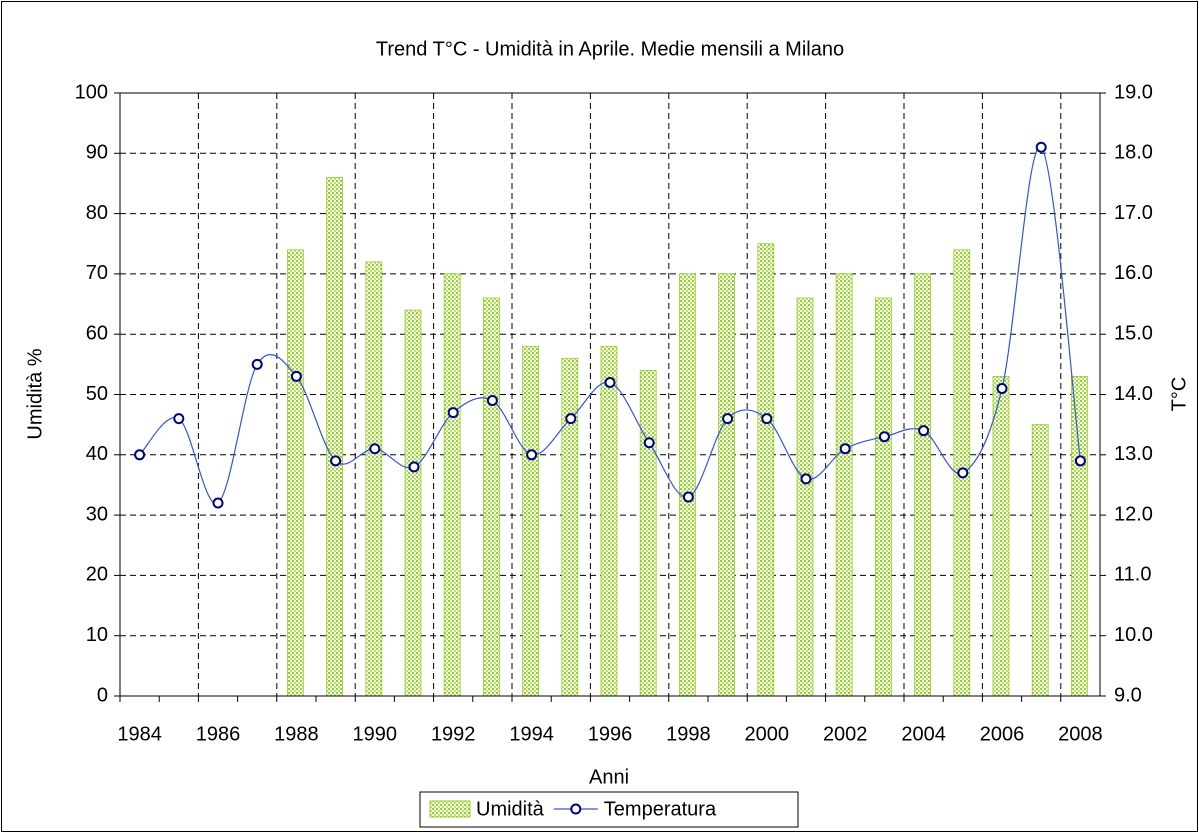  I want to click on y-tick-label: 30, so click(97, 514).